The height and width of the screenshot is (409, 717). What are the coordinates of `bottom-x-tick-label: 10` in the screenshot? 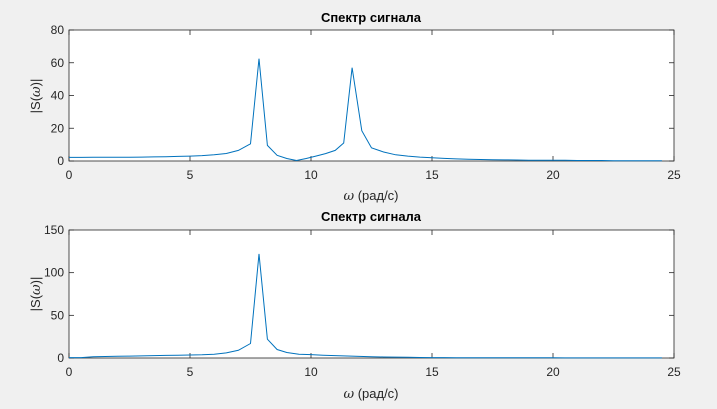 It's located at (311, 372).